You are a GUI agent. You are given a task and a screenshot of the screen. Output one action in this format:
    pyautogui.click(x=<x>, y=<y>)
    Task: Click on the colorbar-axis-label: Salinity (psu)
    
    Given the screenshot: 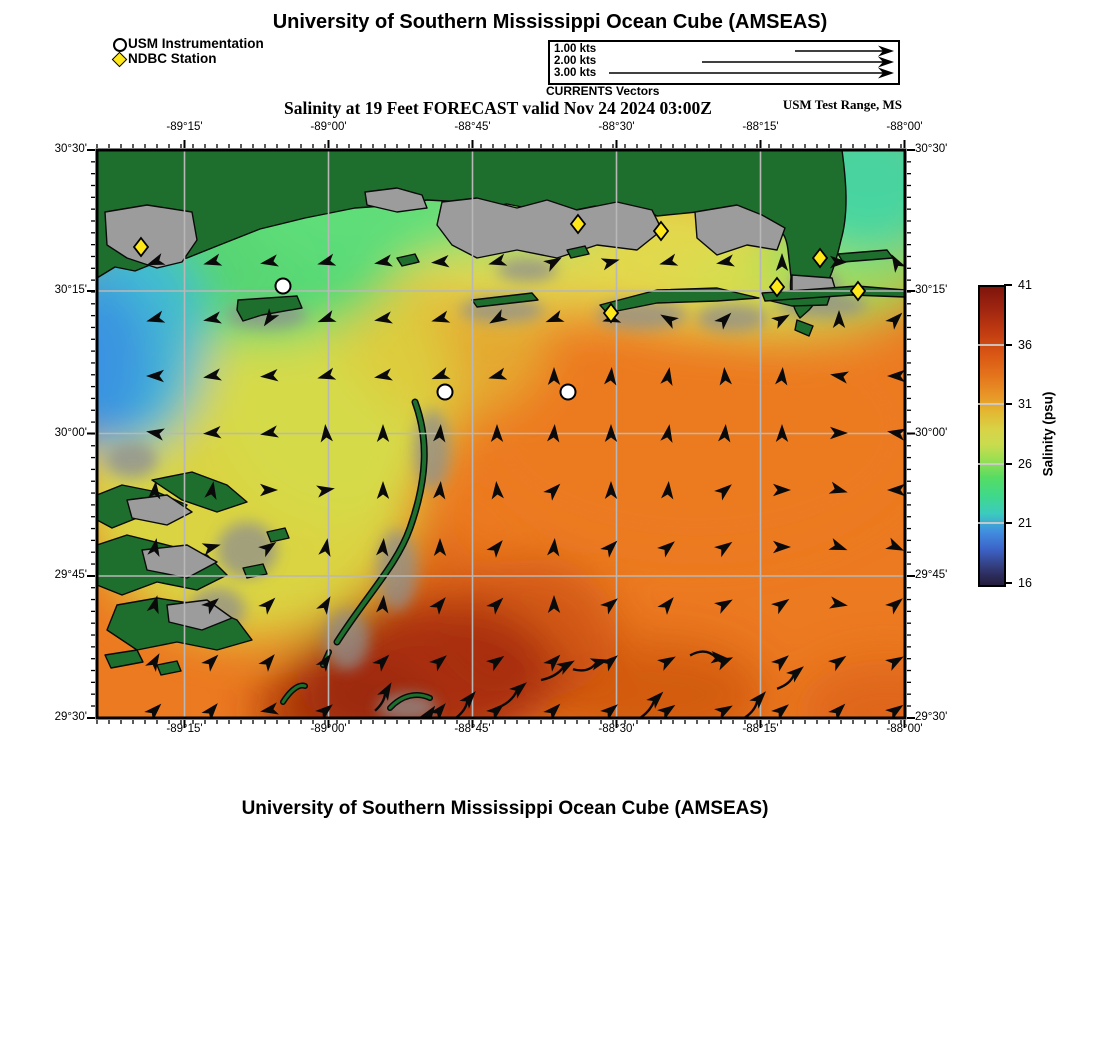 What is the action you would take?
    pyautogui.click(x=1048, y=434)
    